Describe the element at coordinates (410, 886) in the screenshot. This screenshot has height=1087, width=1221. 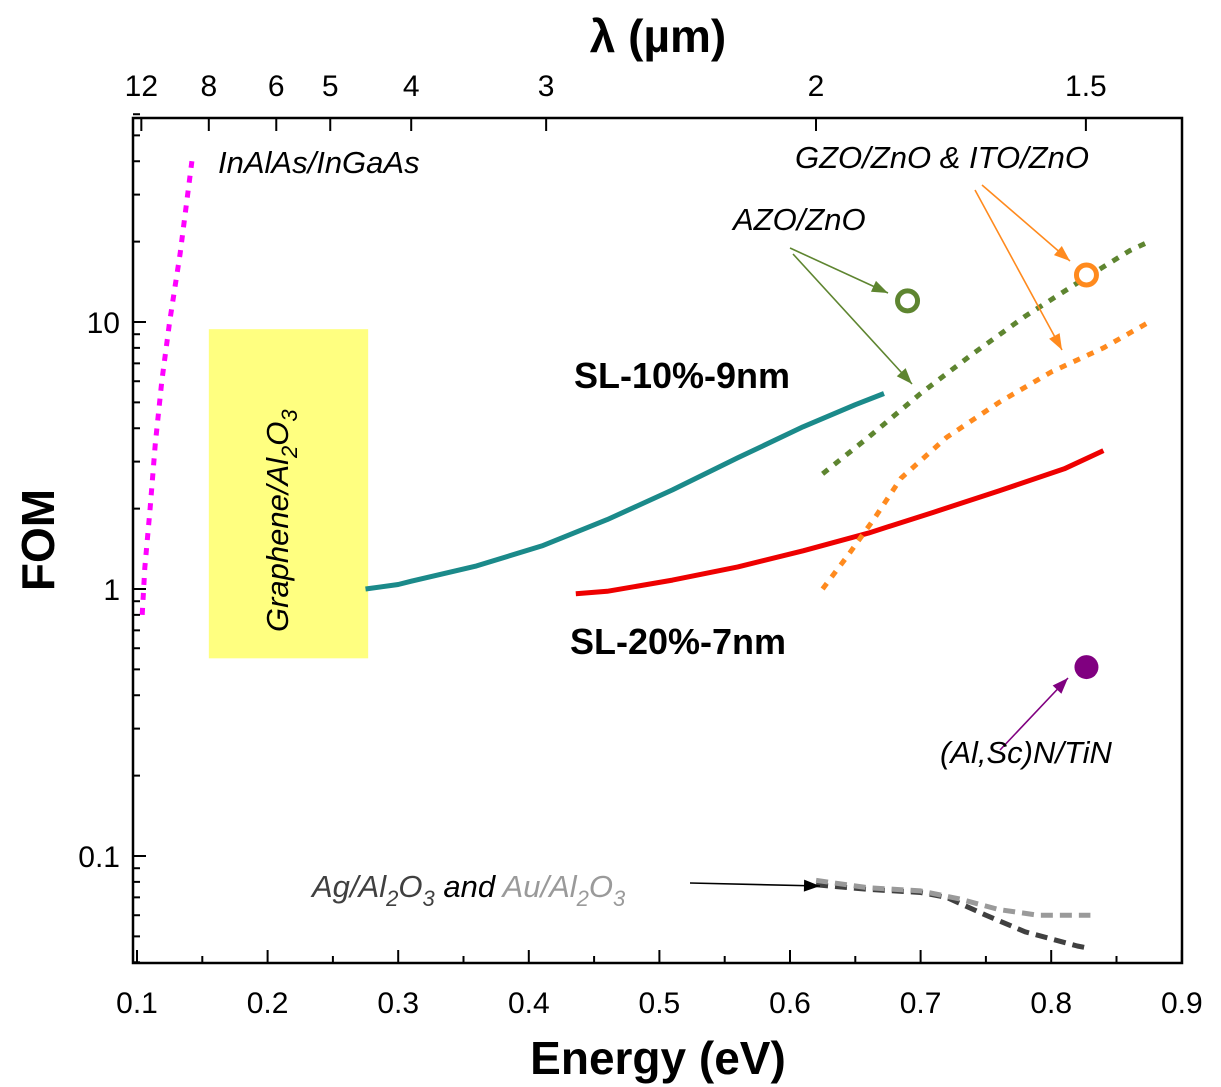
I see `ag-o: O` at that location.